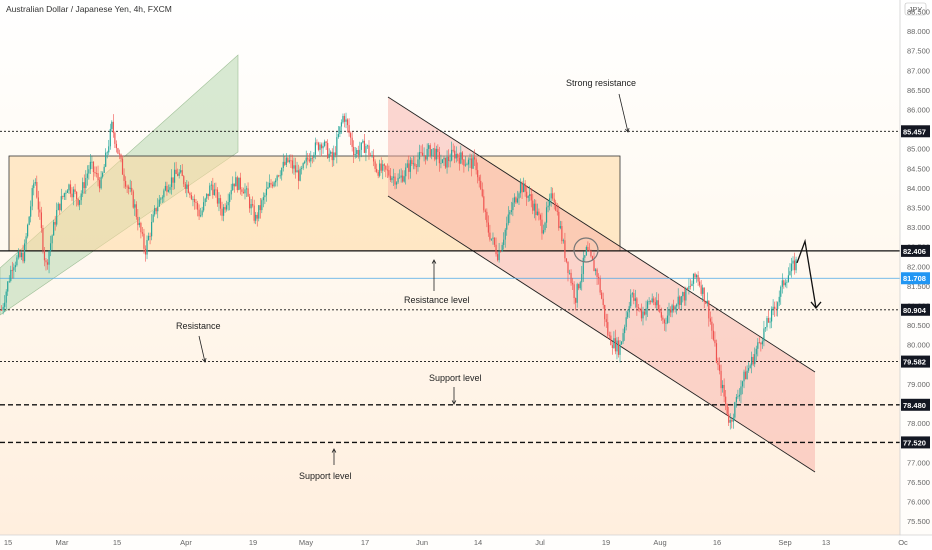  I want to click on x-tick-label: 15, so click(117, 542).